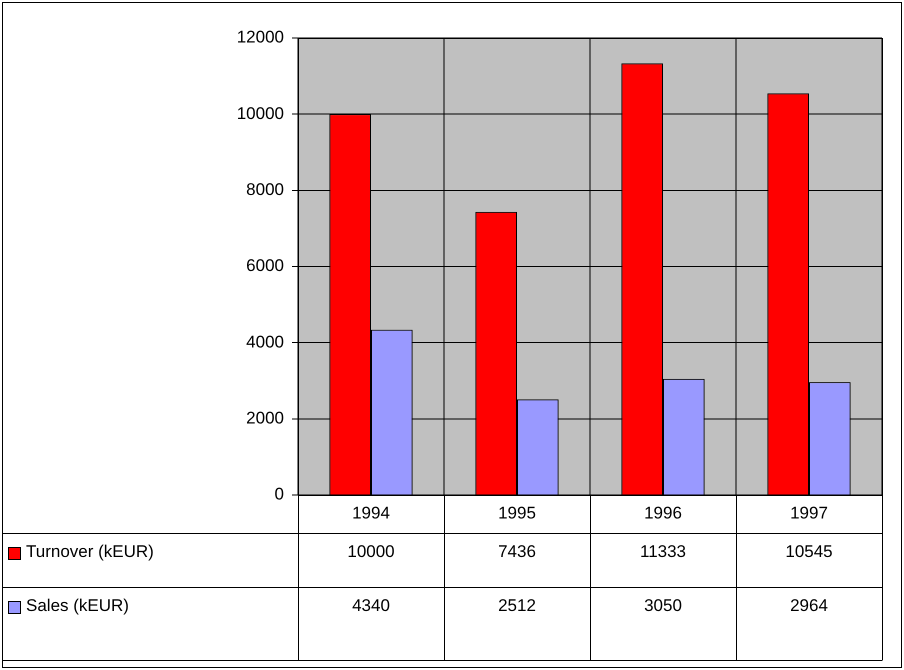  I want to click on data-label: 2512, so click(517, 606).